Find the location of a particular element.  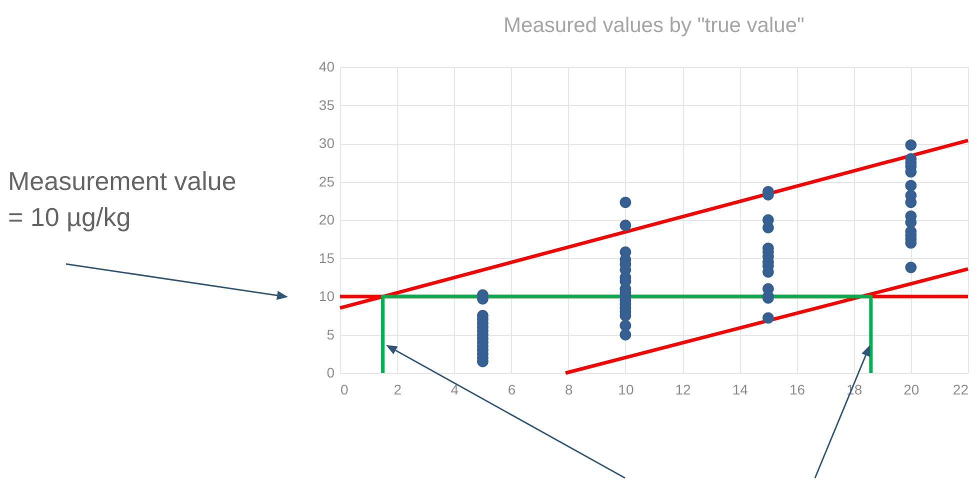

x-tick-label: 10 is located at coordinates (626, 390).